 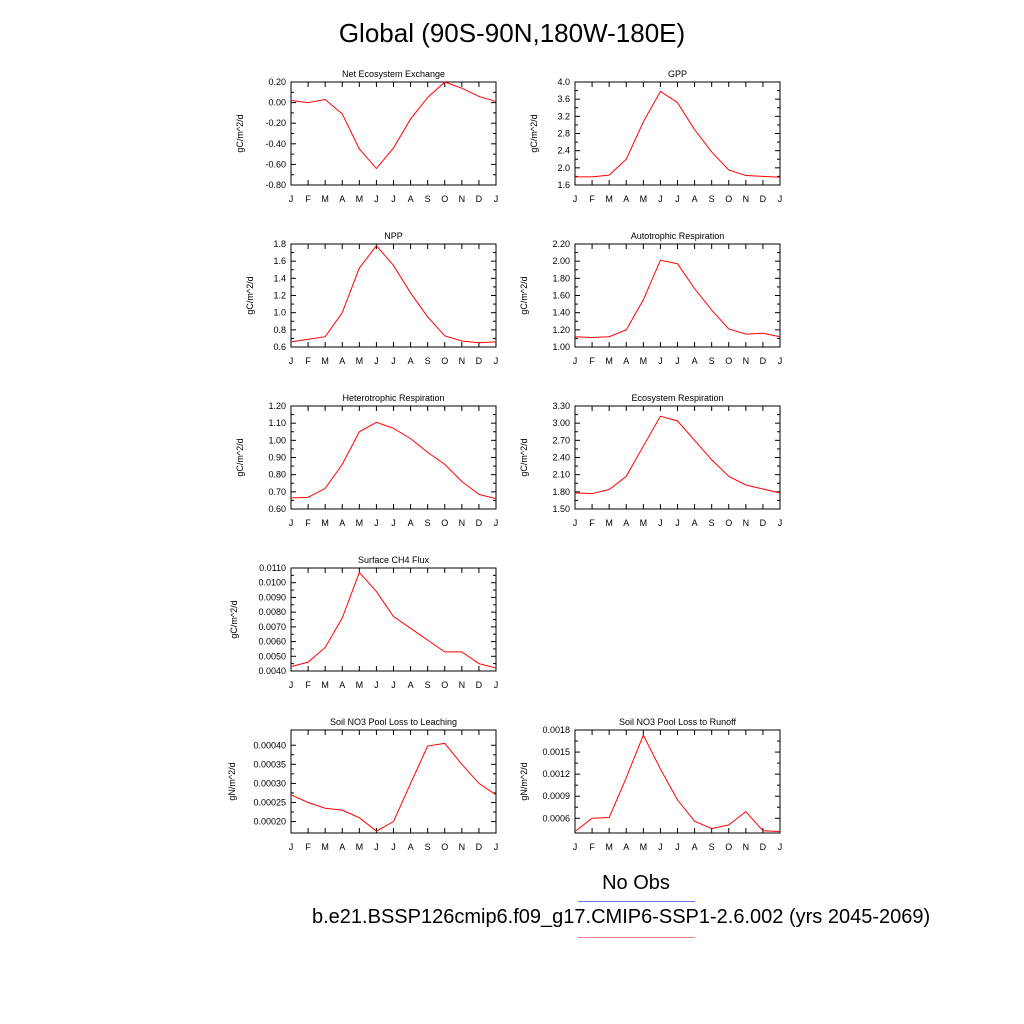 What do you see at coordinates (232, 781) in the screenshot?
I see `y-axis-label: gN/m^2/d` at bounding box center [232, 781].